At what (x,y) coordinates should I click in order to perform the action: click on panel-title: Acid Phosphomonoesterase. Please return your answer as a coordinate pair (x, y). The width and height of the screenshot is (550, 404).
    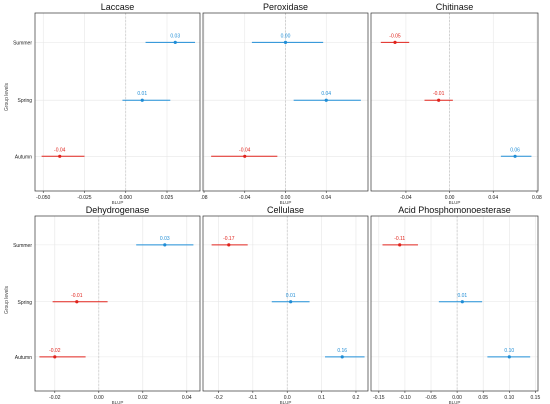
    Looking at the image, I should click on (454, 210).